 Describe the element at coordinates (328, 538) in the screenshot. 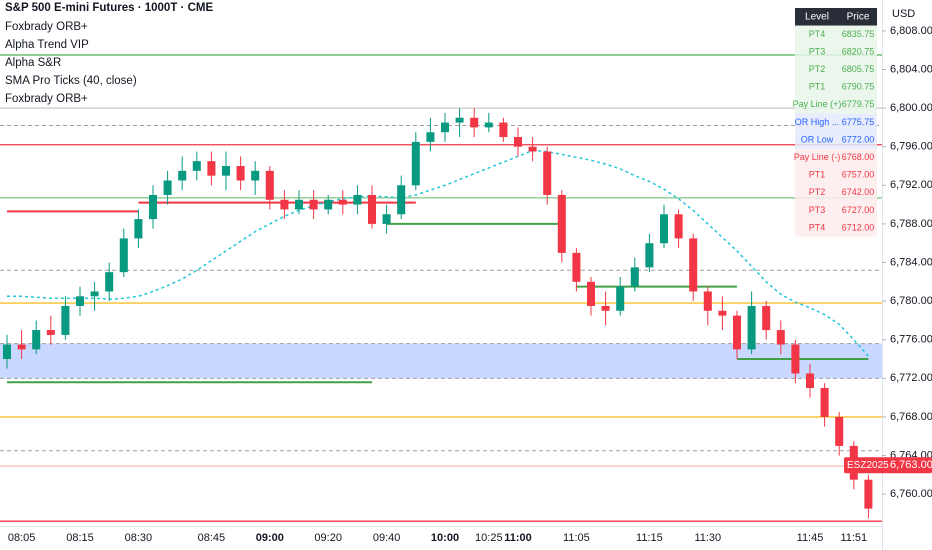

I see `x-tick-label: 09:20` at that location.